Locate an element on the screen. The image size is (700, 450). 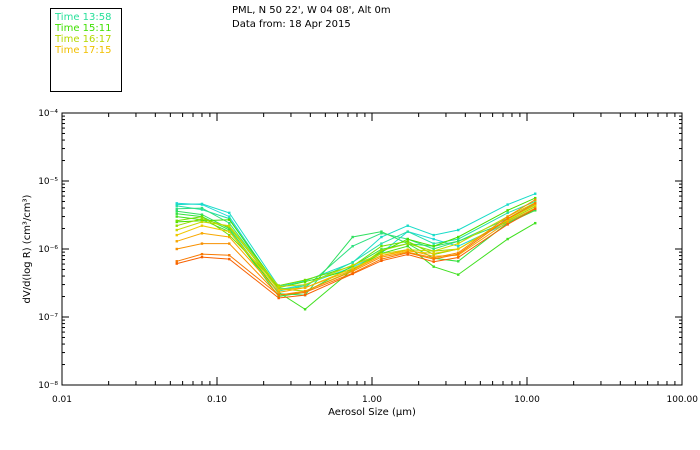
data-date: Data from: 18 Apr 2015 is located at coordinates (291, 24).